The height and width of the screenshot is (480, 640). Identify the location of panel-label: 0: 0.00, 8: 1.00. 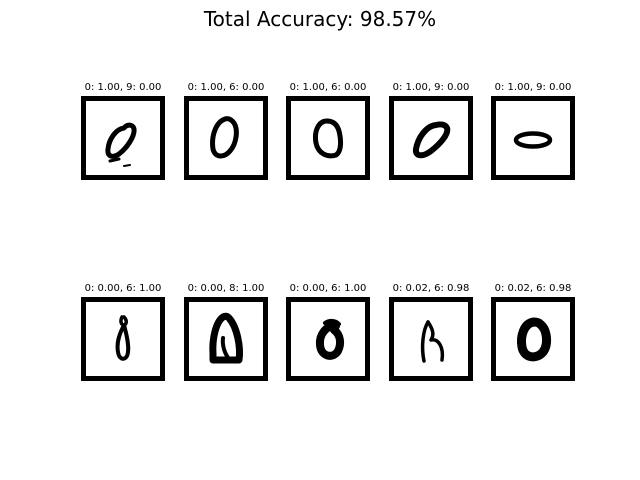
(226, 288).